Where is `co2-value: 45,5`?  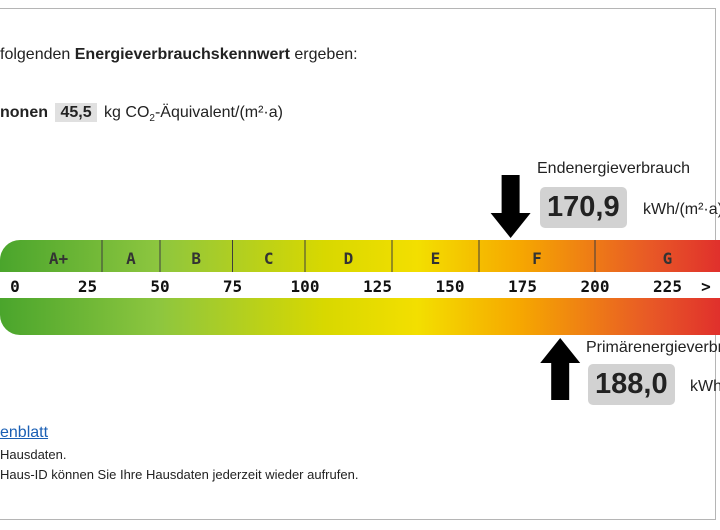 co2-value: 45,5 is located at coordinates (76, 112).